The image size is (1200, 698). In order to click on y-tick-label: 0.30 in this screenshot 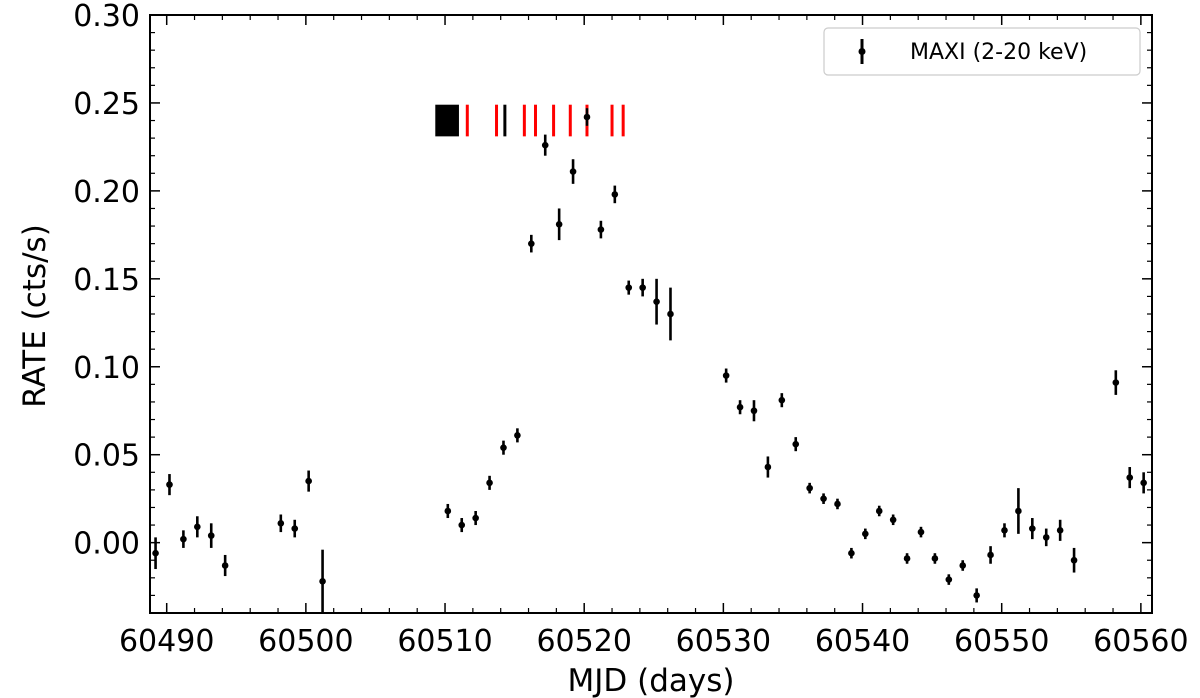, I will do `click(106, 17)`.